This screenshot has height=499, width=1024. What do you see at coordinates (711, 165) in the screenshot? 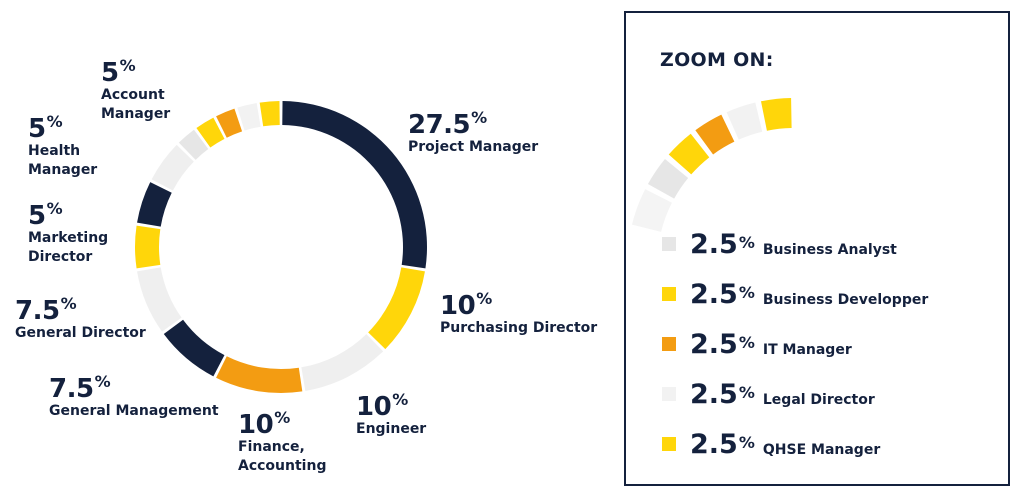
I see `zoom-arc` at bounding box center [711, 165].